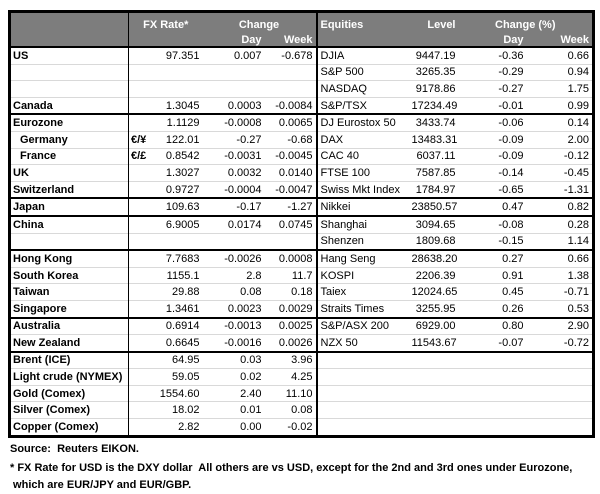  What do you see at coordinates (233, 241) in the screenshot?
I see `fx-day-change-cell` at bounding box center [233, 241].